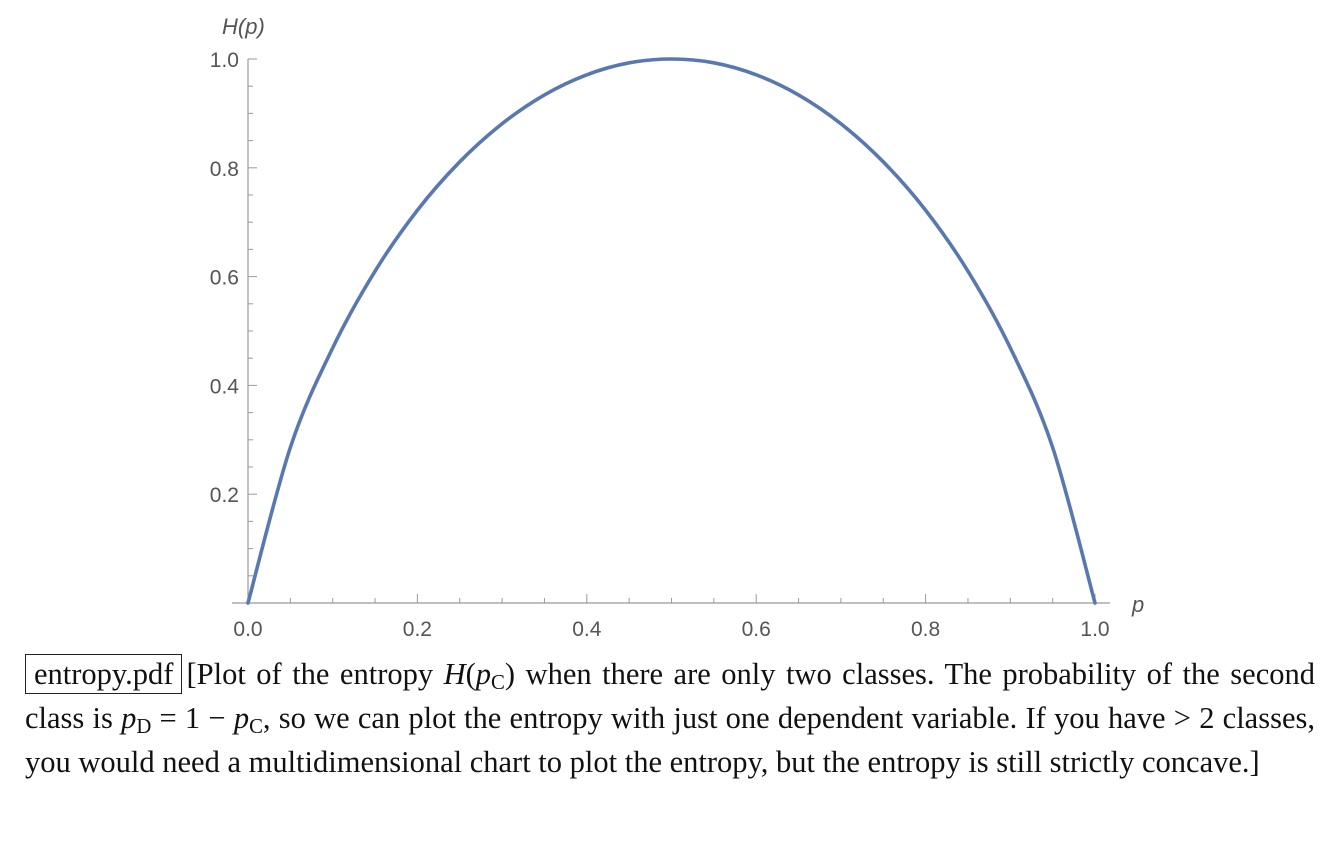  Describe the element at coordinates (1094, 629) in the screenshot. I see `x-tick-label: 1.0` at that location.